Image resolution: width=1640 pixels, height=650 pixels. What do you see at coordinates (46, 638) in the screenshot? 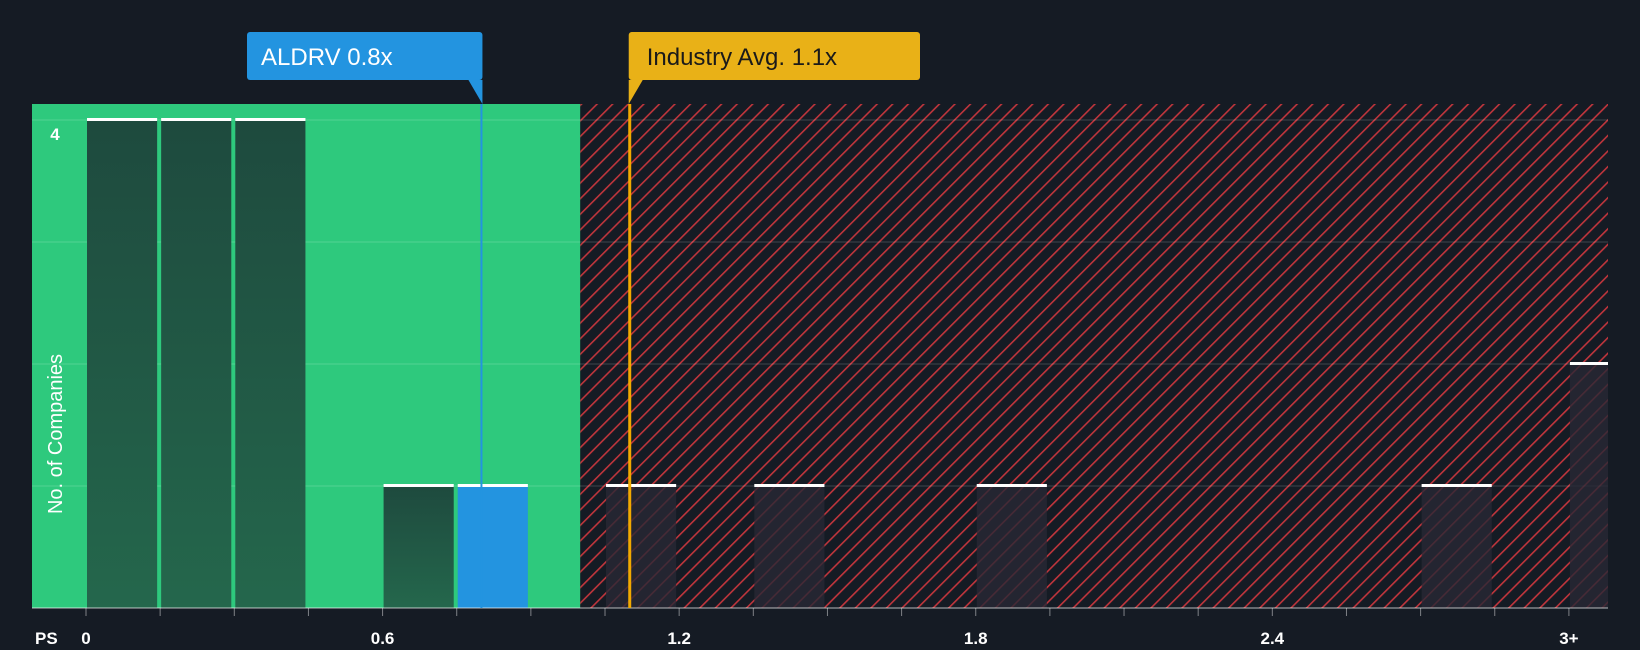
I see `x-axis-label: PS` at bounding box center [46, 638].